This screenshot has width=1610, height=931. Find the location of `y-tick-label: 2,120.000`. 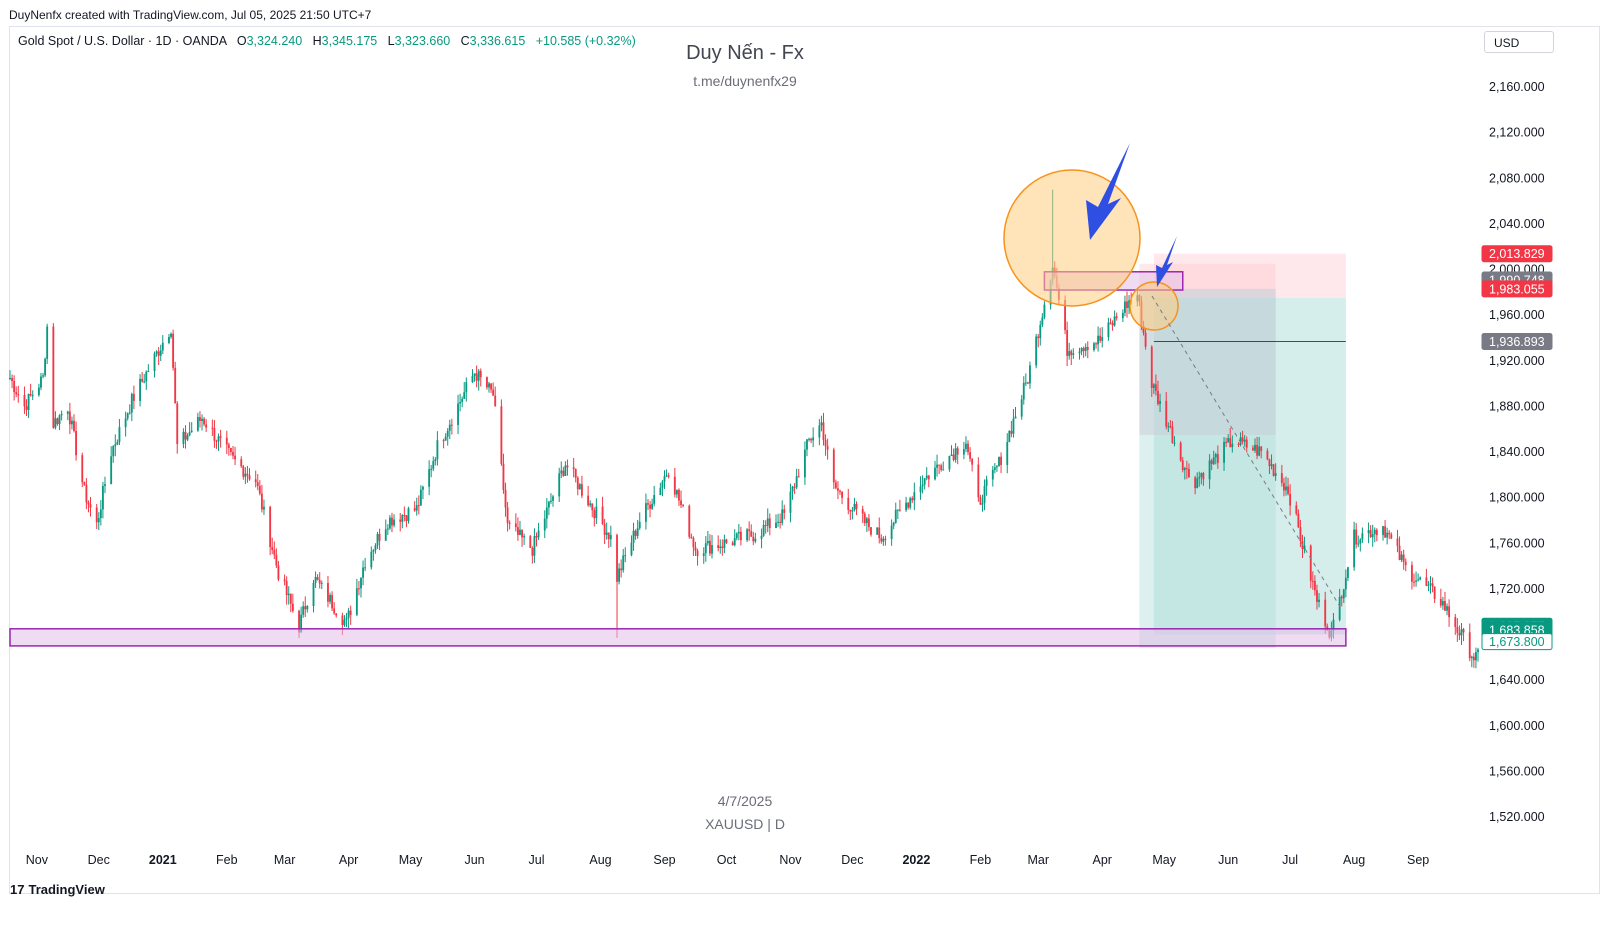

y-tick-label: 2,120.000 is located at coordinates (1517, 133).